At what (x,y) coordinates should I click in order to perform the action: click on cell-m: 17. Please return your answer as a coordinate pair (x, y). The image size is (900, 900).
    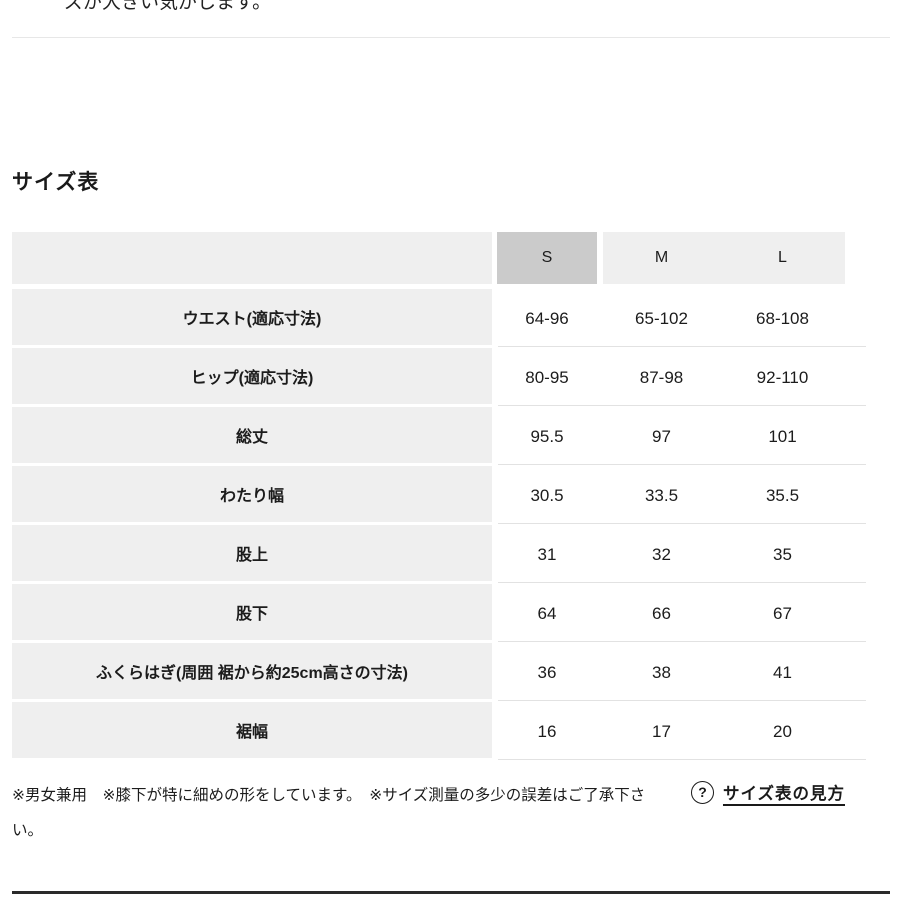
    Looking at the image, I should click on (661, 731).